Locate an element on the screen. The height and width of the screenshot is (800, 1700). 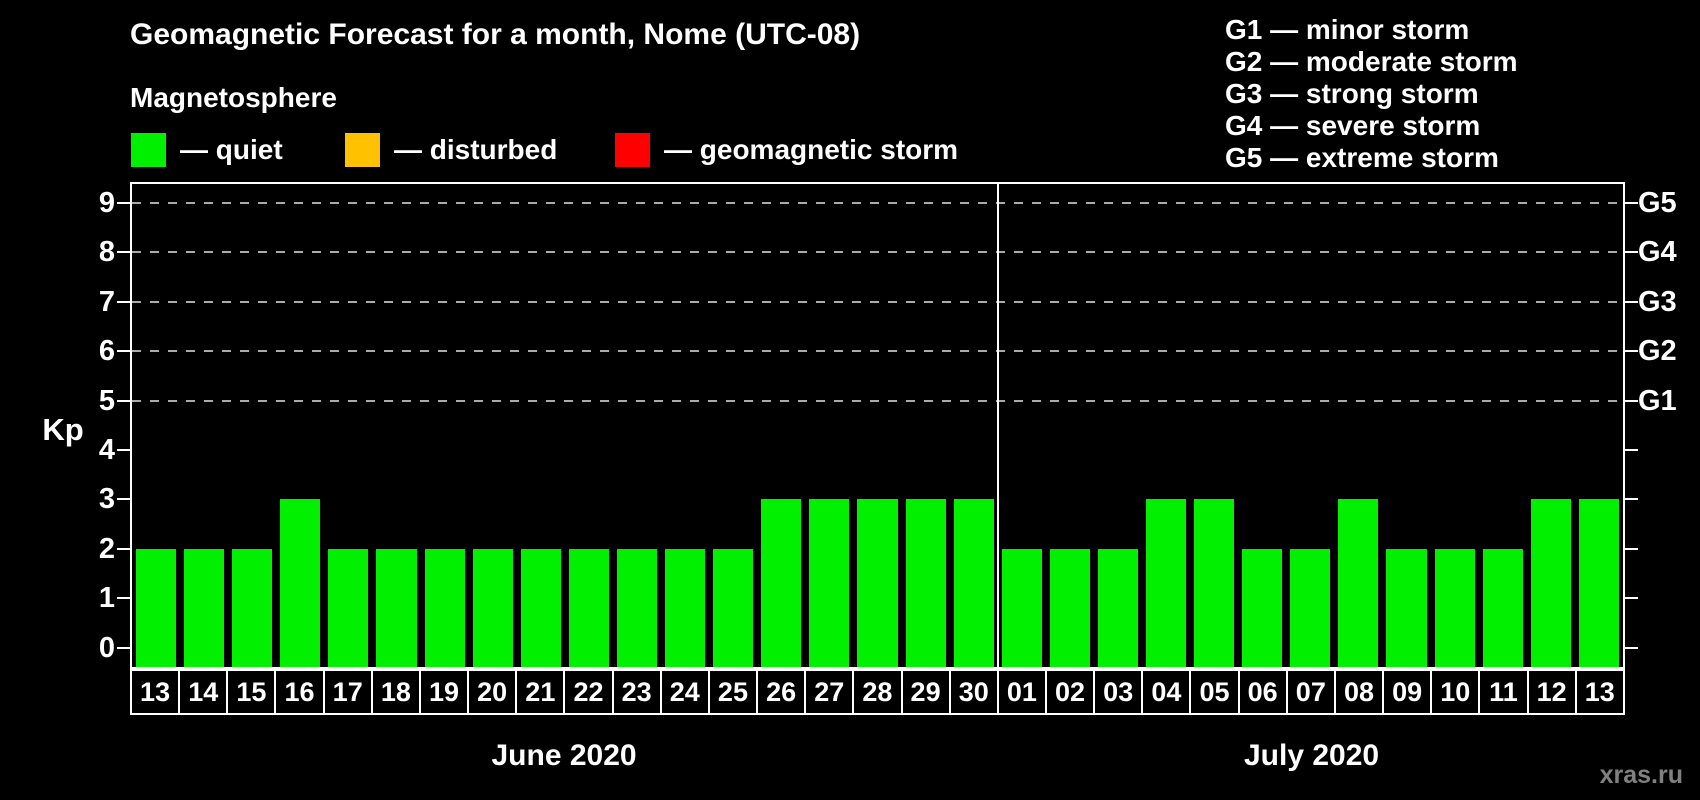
date-cell: 12 is located at coordinates (1551, 692).